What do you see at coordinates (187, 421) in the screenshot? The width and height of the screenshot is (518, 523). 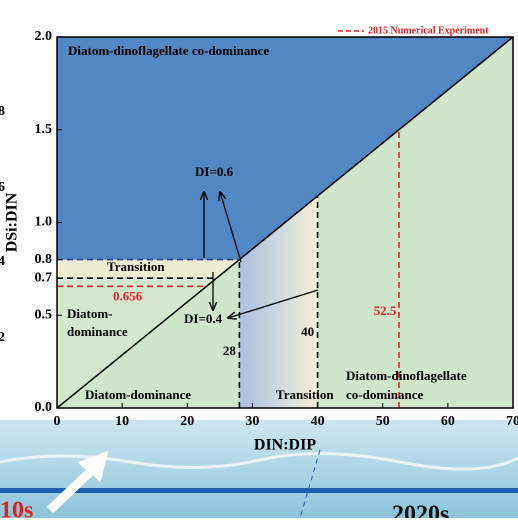 I see `x-tick-label: 20` at bounding box center [187, 421].